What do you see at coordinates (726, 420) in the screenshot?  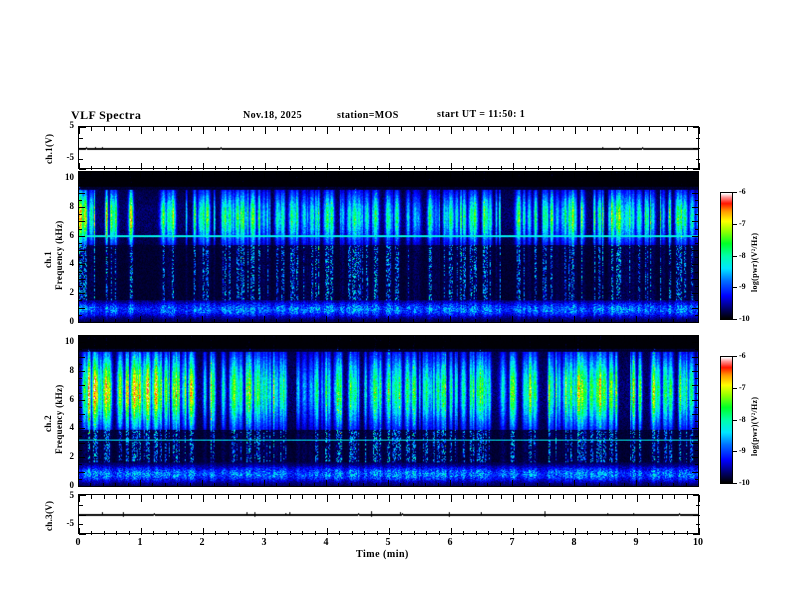 I see `ch2-colorbar` at bounding box center [726, 420].